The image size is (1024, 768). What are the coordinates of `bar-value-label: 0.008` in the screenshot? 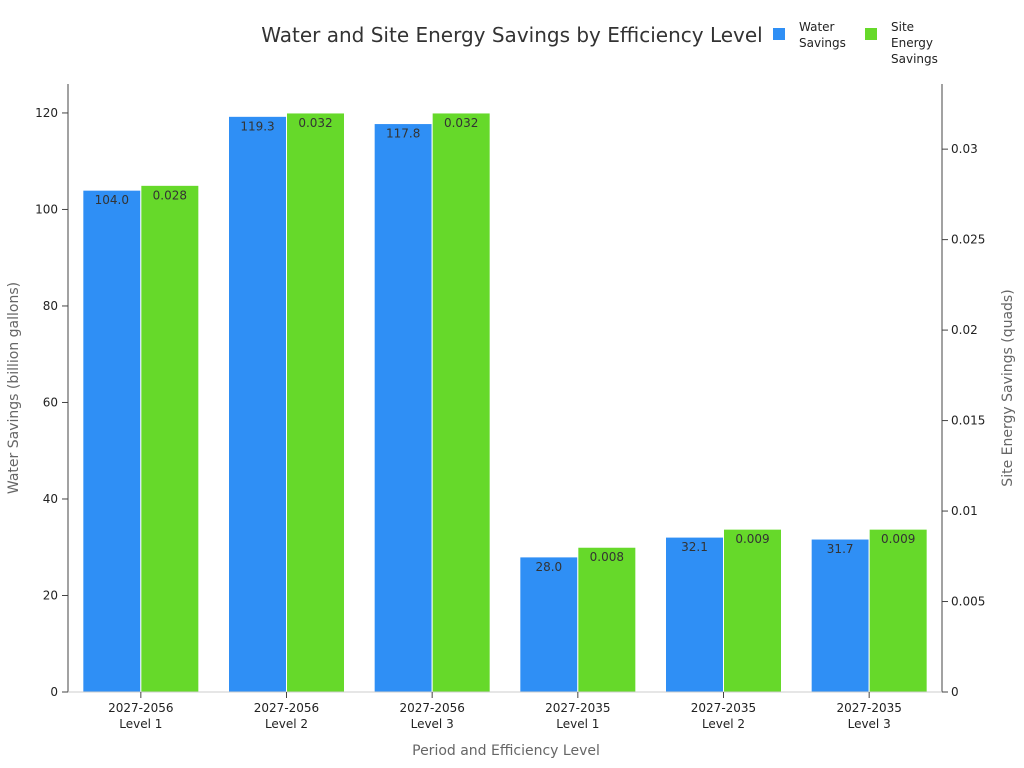 It's located at (607, 557).